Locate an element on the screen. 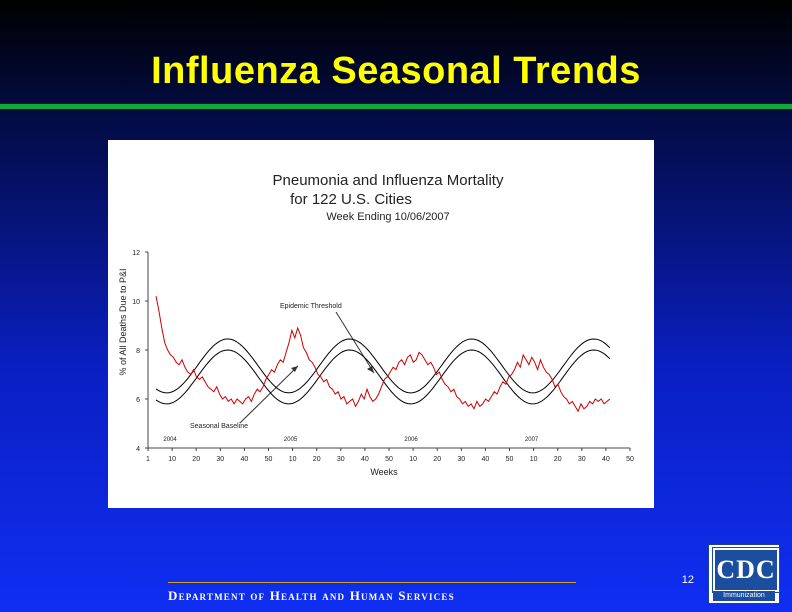  x-tick-label: 1 is located at coordinates (148, 459).